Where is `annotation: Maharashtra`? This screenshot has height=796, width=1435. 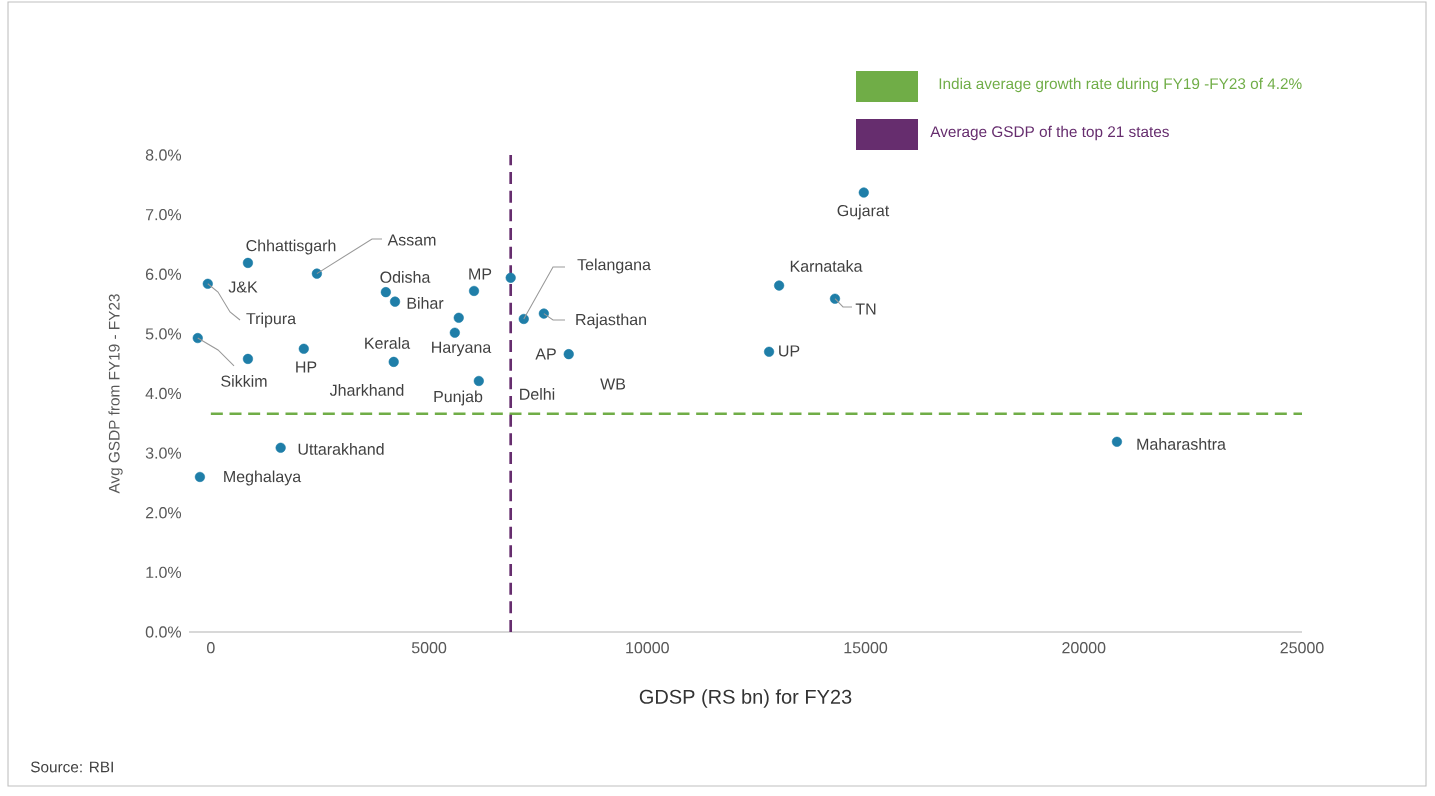 annotation: Maharashtra is located at coordinates (1181, 444).